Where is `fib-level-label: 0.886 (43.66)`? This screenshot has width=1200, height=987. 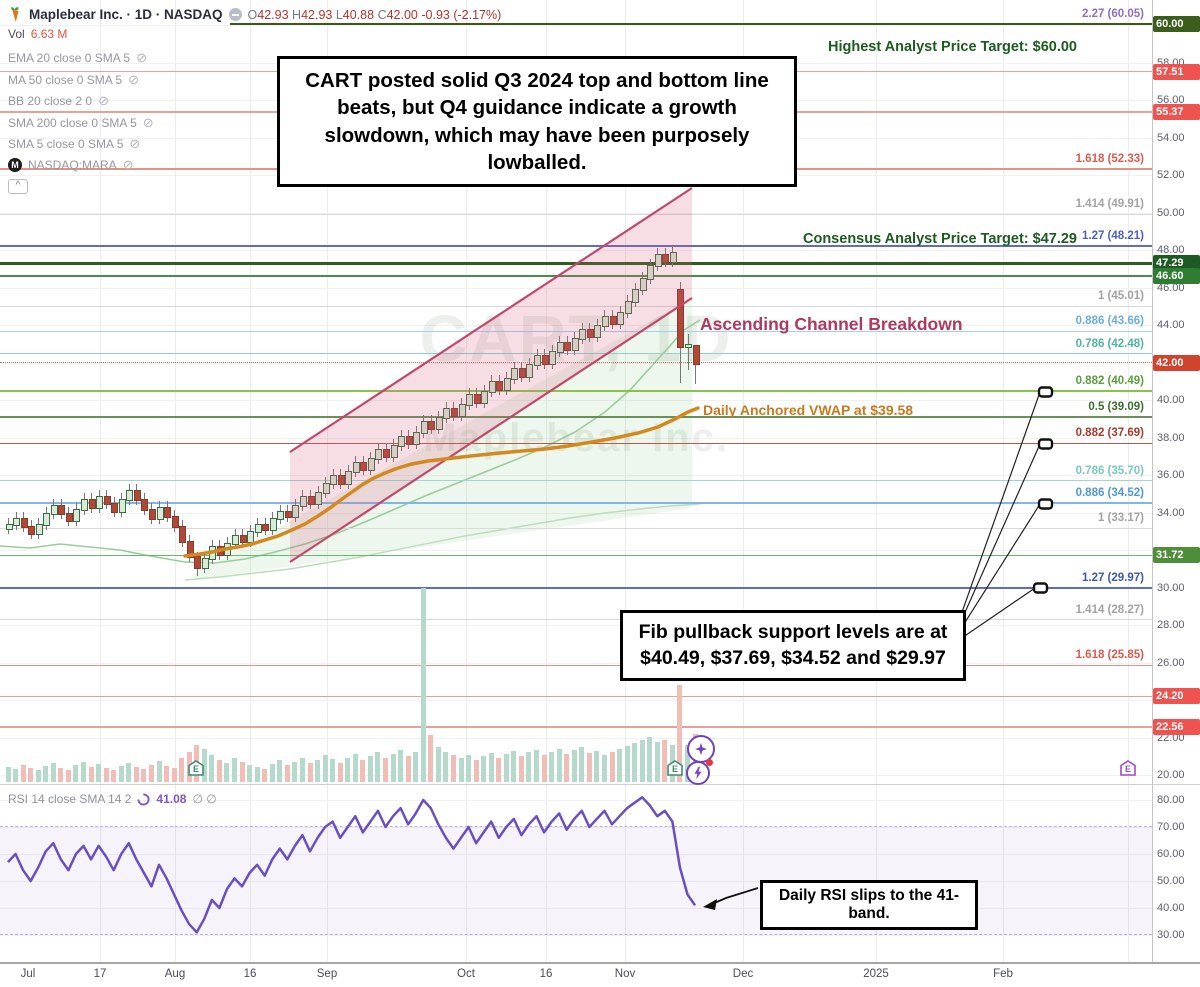
fib-level-label: 0.886 (43.66) is located at coordinates (1109, 321).